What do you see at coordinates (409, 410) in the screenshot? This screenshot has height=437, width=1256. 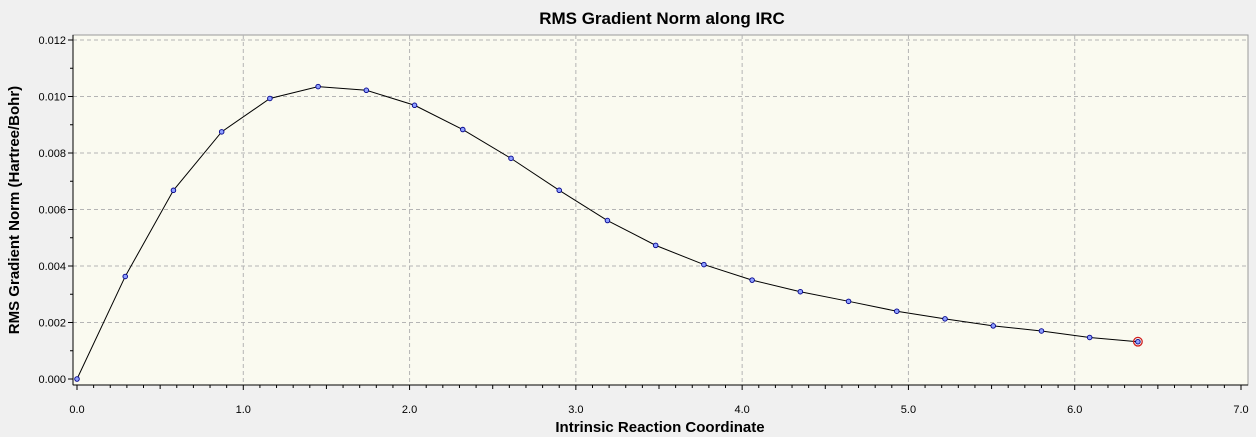 I see `x-tick-label: 2.0` at bounding box center [409, 410].